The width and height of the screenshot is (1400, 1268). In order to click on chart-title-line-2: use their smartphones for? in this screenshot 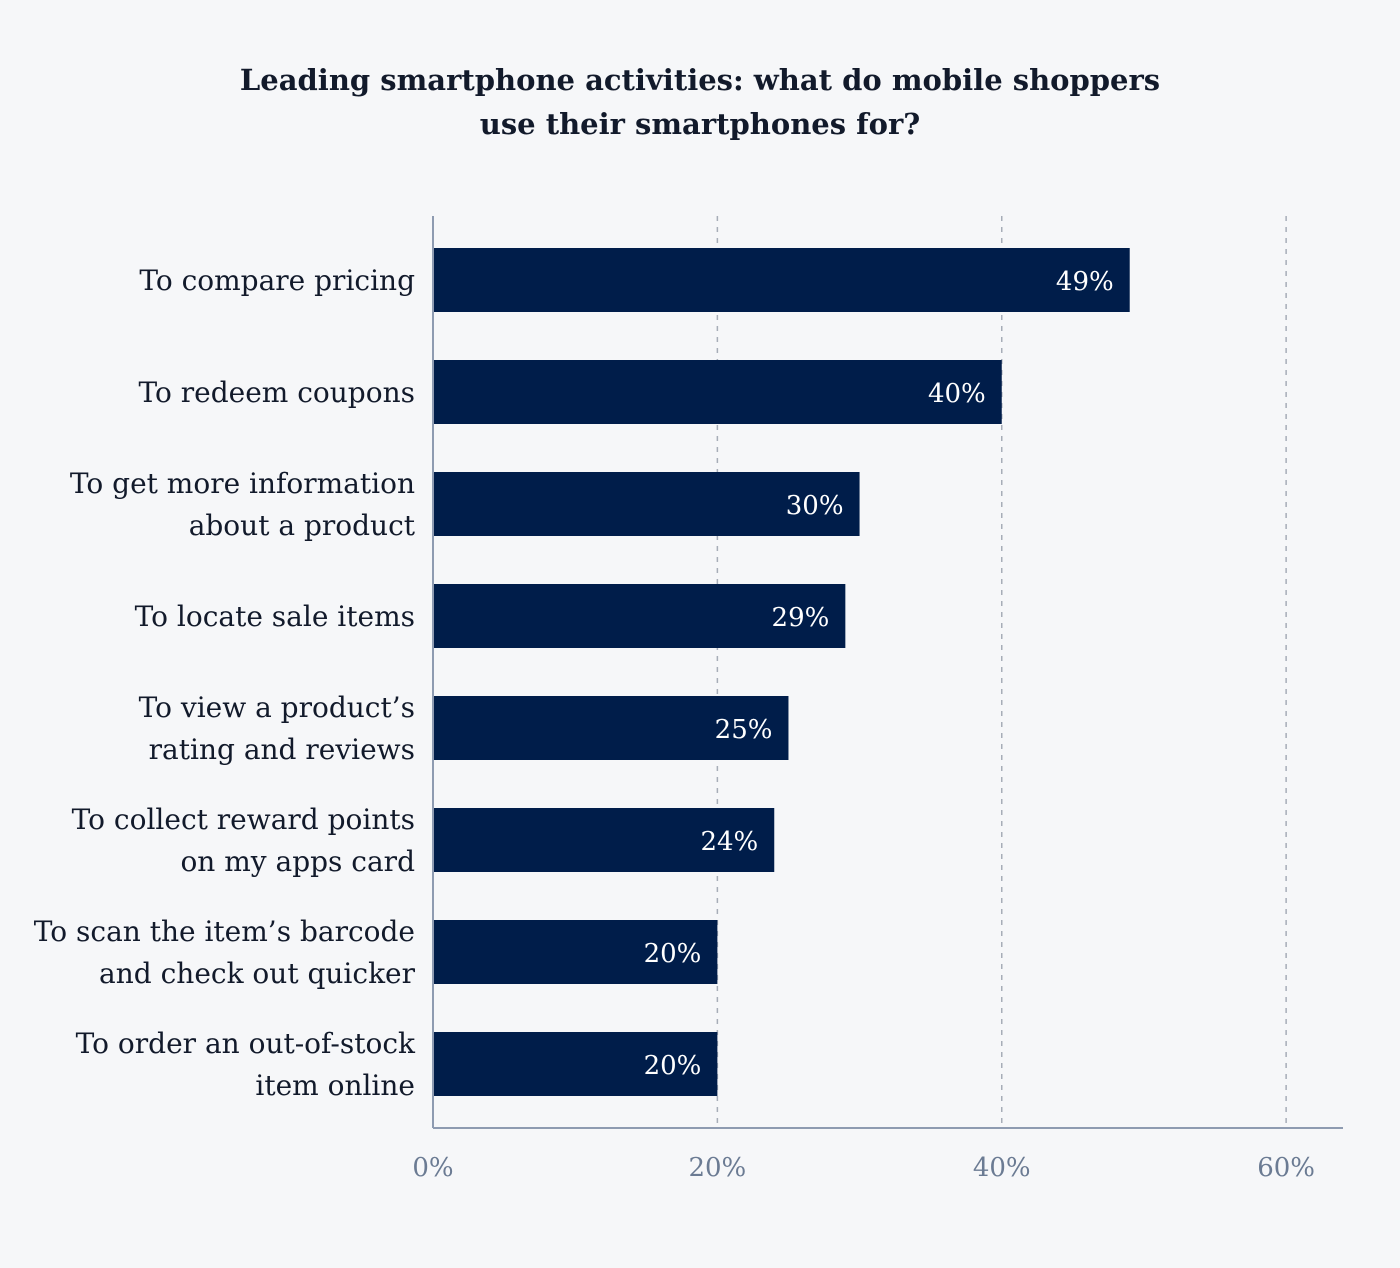, I will do `click(700, 124)`.